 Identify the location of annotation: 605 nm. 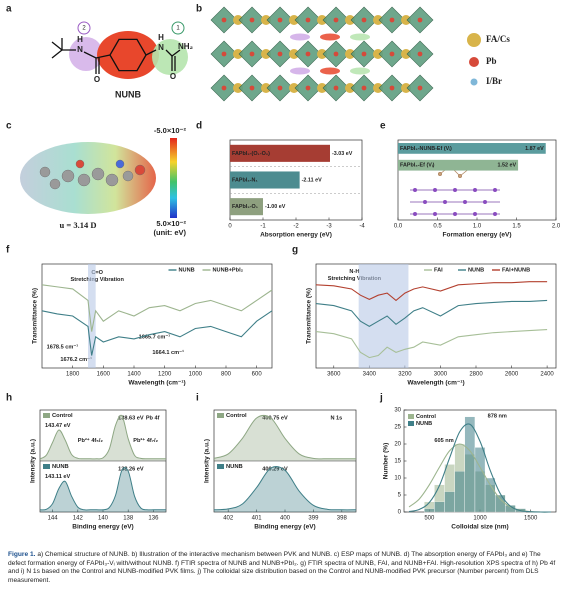
(443, 441).